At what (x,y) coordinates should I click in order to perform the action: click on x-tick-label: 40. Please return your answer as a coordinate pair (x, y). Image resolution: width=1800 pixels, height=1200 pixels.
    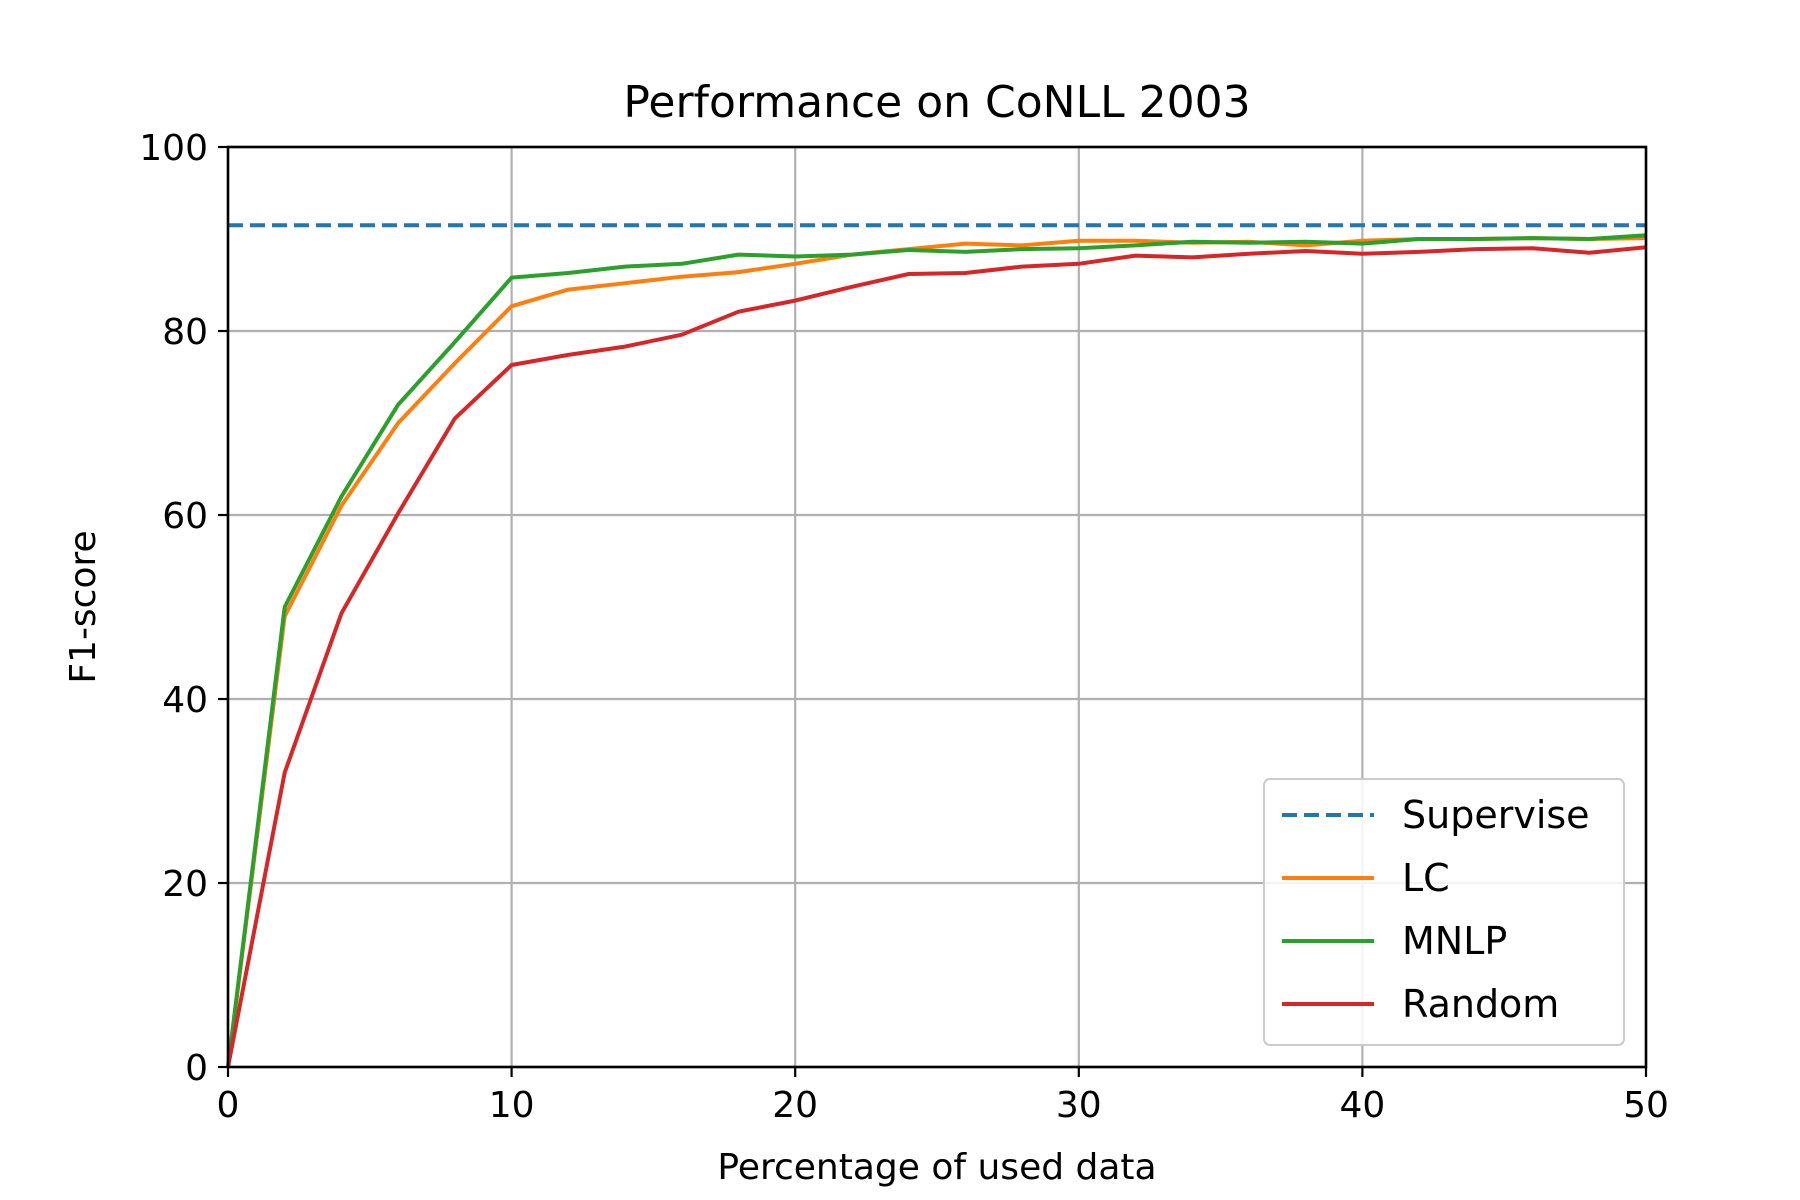
    Looking at the image, I should click on (1362, 1105).